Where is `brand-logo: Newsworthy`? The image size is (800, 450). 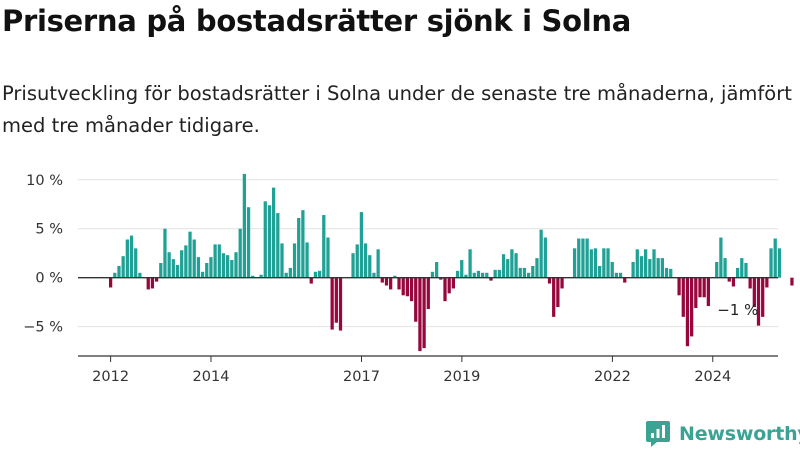 brand-logo: Newsworthy is located at coordinates (722, 434).